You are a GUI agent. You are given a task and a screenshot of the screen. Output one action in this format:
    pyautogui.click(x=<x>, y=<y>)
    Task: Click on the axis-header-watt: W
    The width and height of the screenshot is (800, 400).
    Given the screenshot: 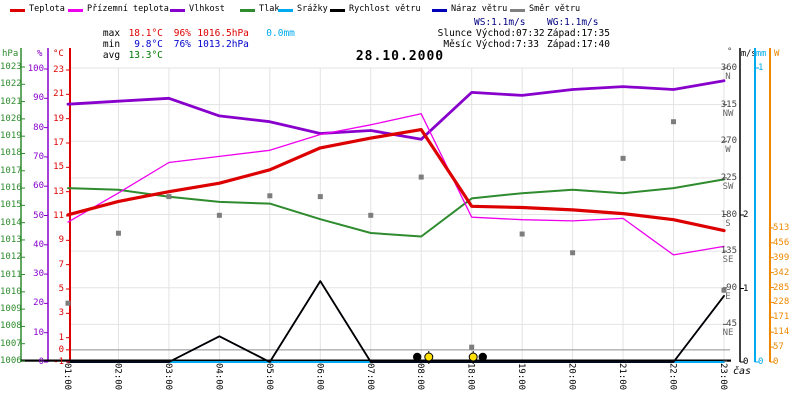 What is the action you would take?
    pyautogui.click(x=777, y=54)
    